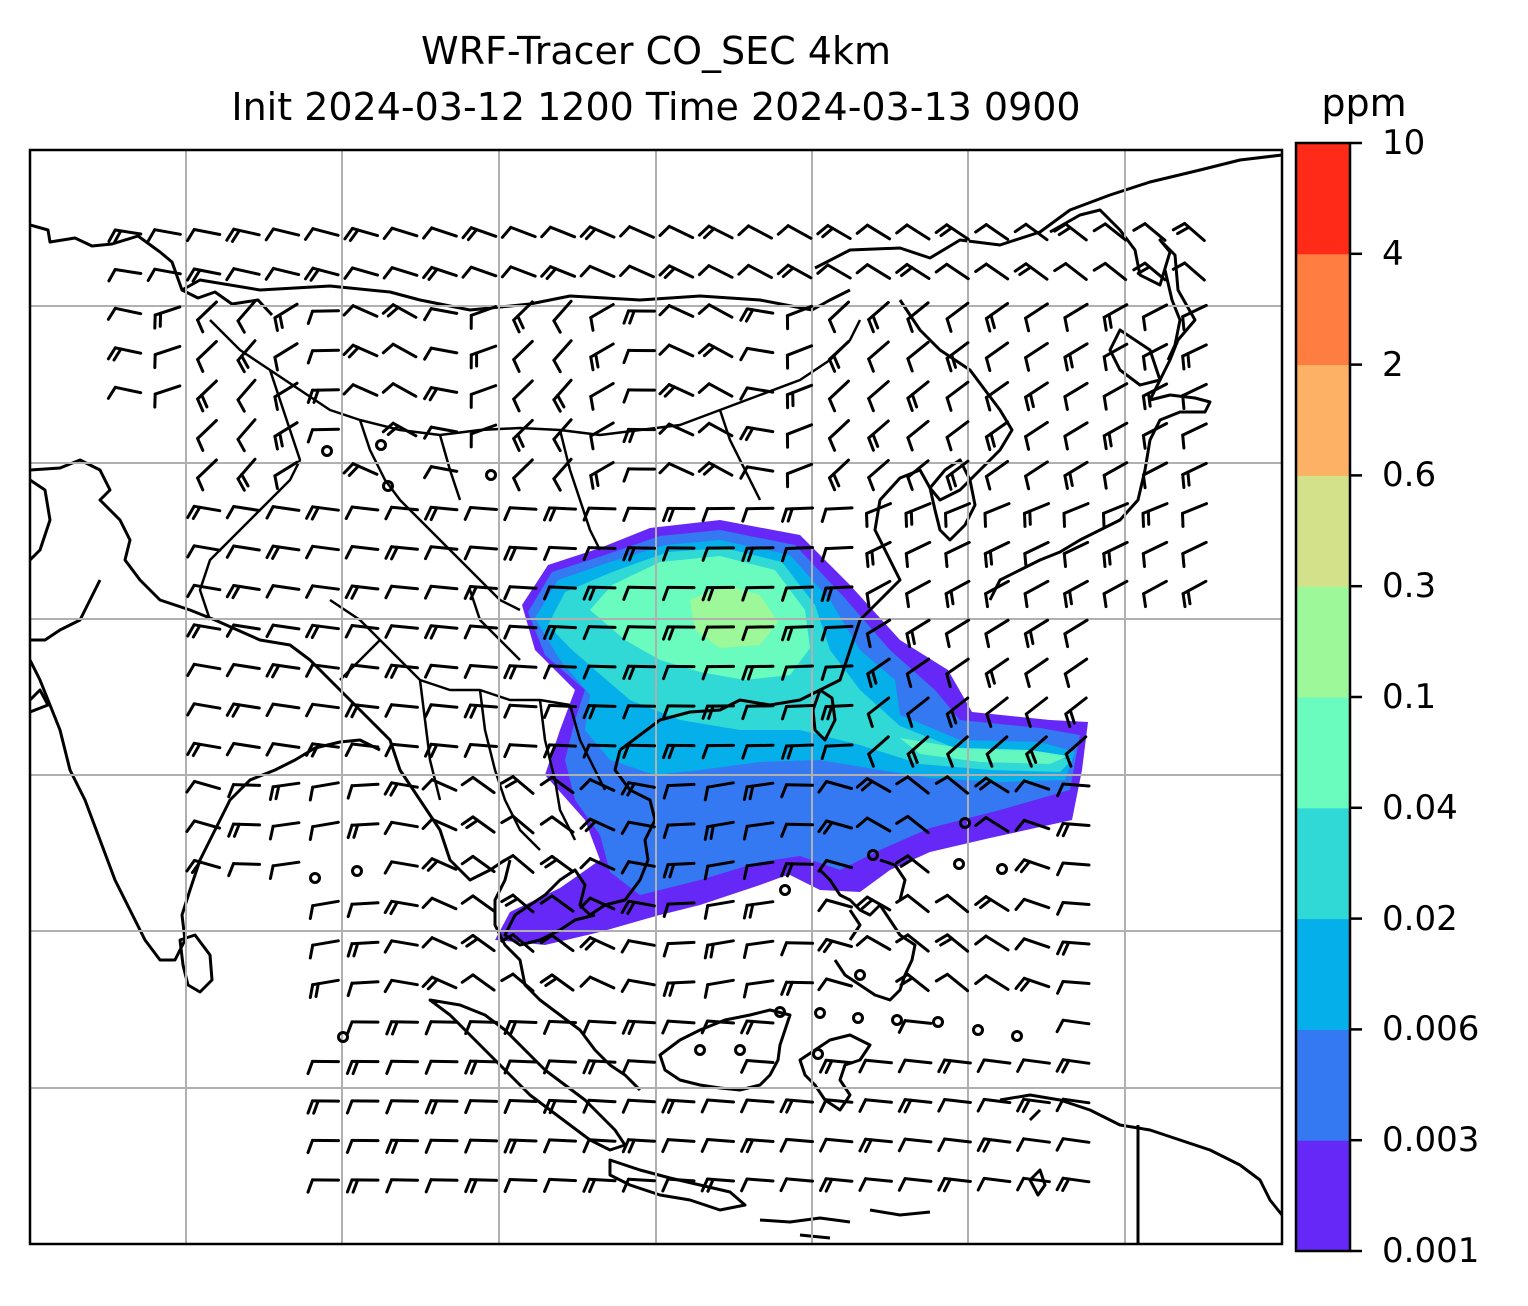 This screenshot has height=1306, width=1528. I want to click on coastline-china-north-east, so click(816, 525).